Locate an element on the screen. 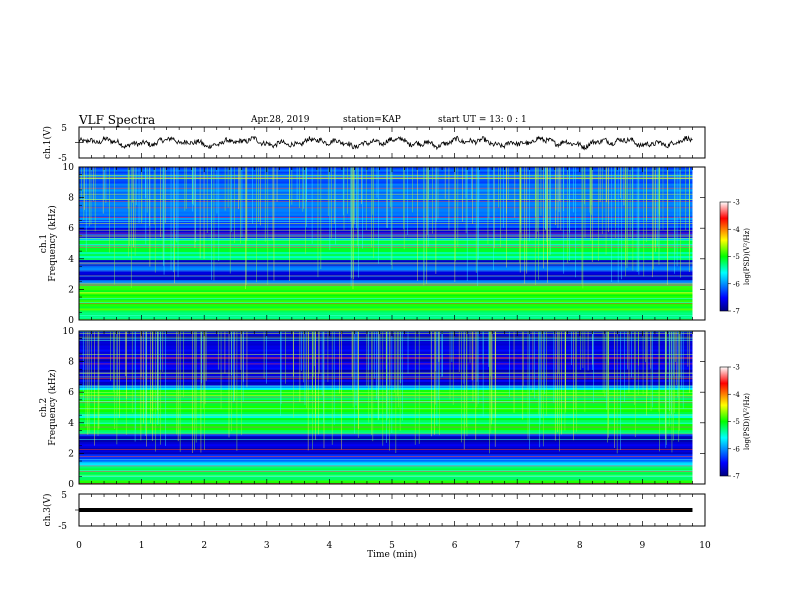 This screenshot has height=612, width=792. y-tick-label: 5 is located at coordinates (64, 129).